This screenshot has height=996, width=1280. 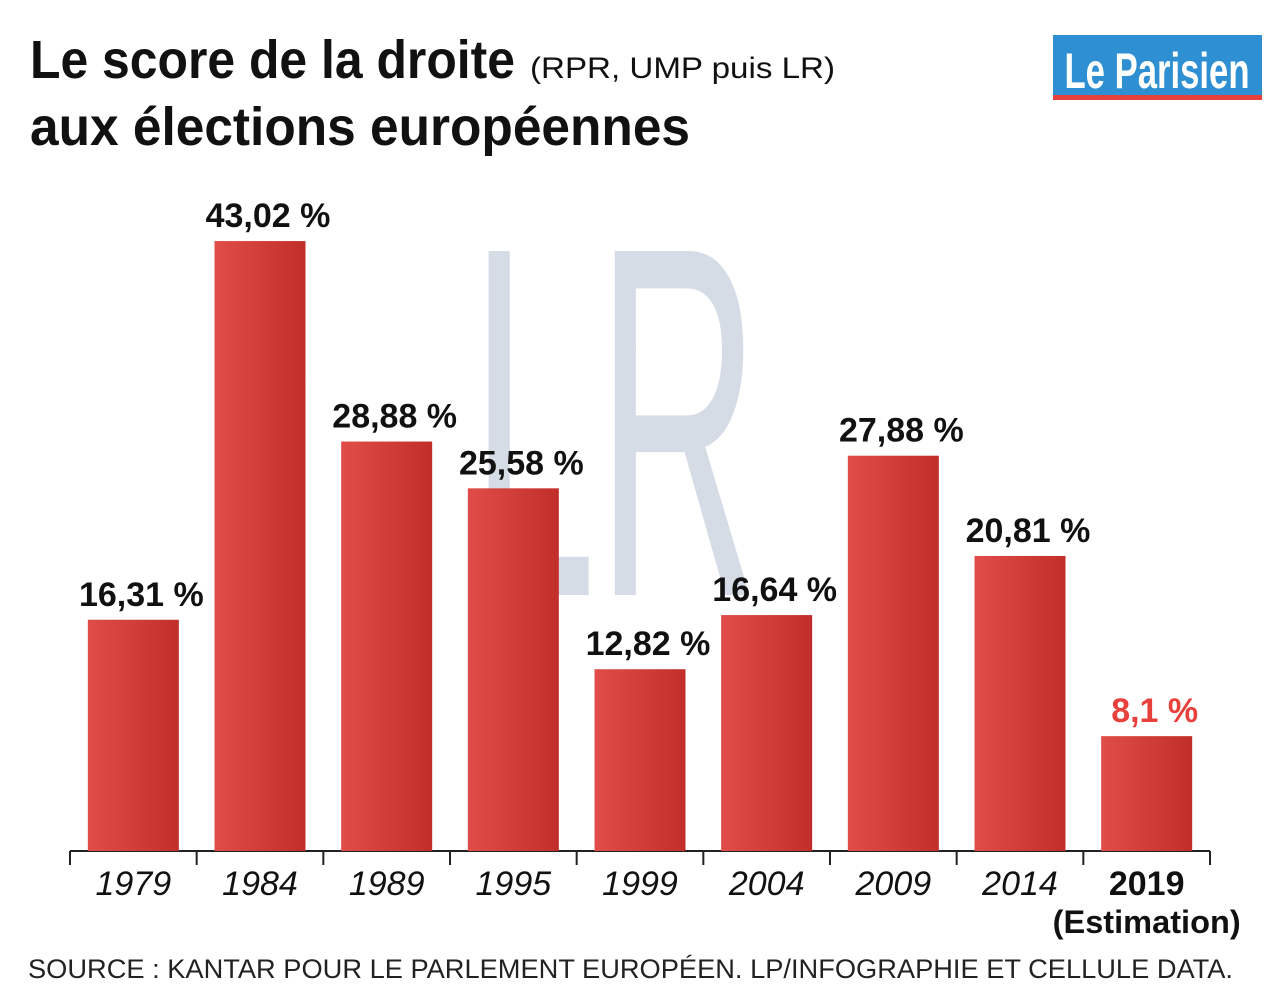 What do you see at coordinates (640, 884) in the screenshot?
I see `x-tick-label: 1999` at bounding box center [640, 884].